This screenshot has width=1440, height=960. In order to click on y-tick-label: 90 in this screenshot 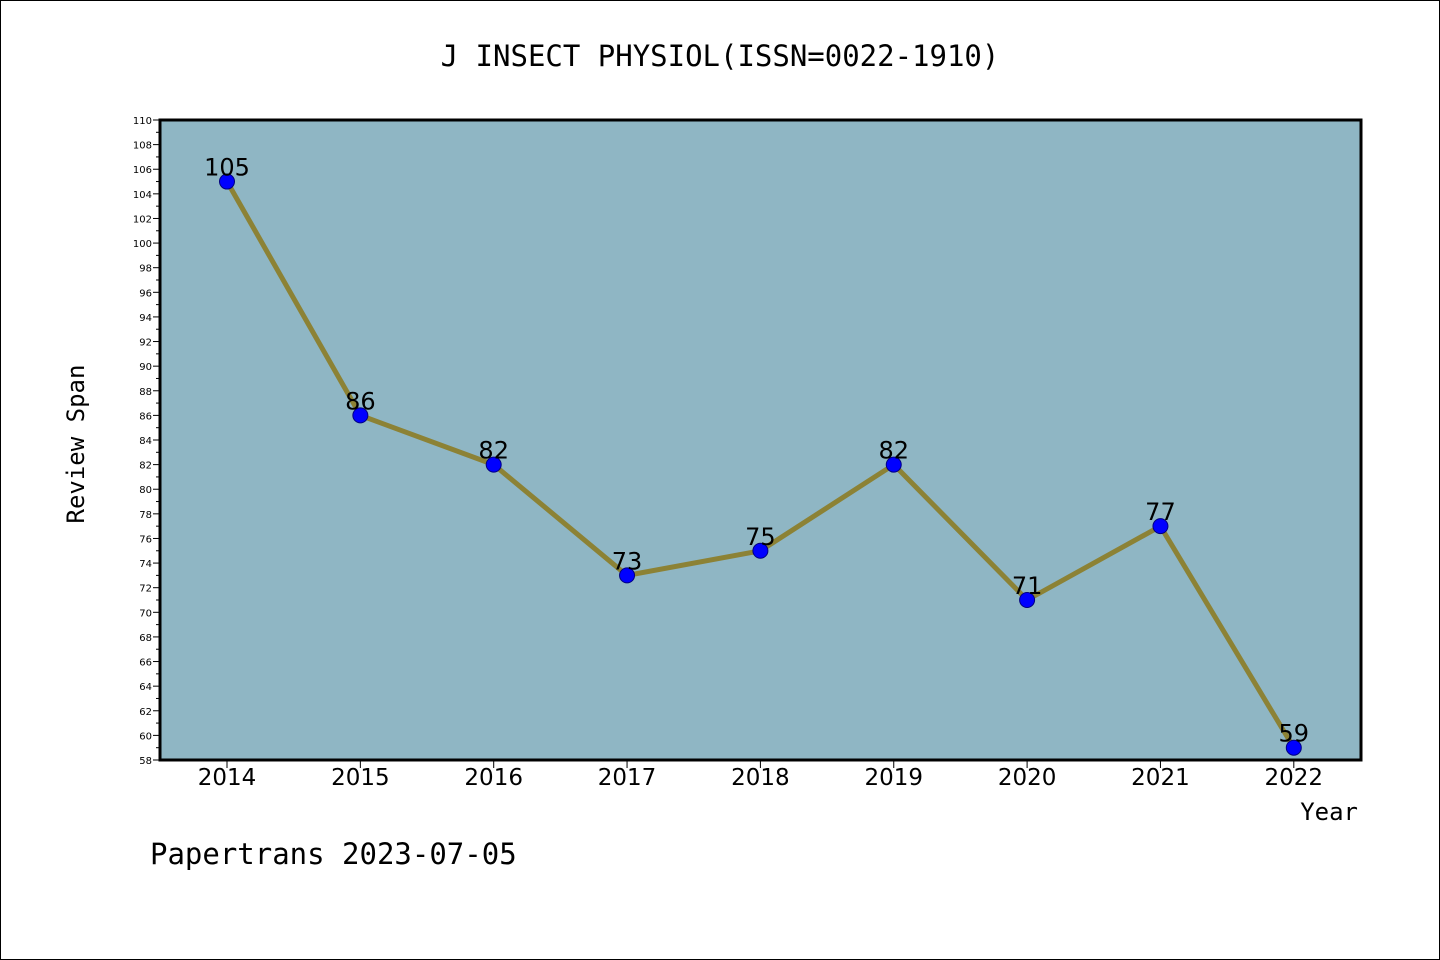, I will do `click(145, 367)`.